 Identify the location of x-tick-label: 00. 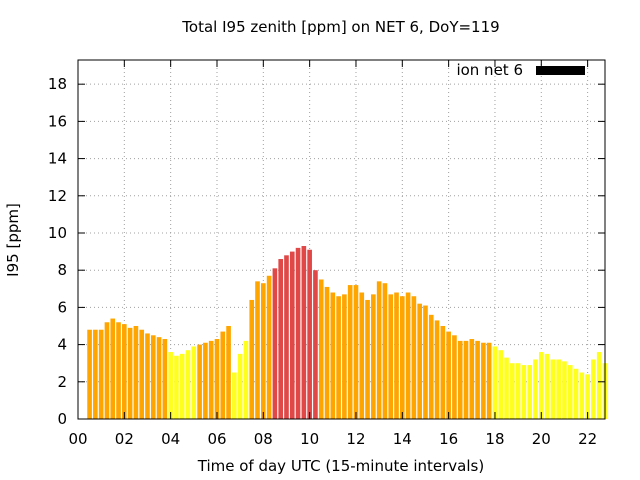
(77, 439).